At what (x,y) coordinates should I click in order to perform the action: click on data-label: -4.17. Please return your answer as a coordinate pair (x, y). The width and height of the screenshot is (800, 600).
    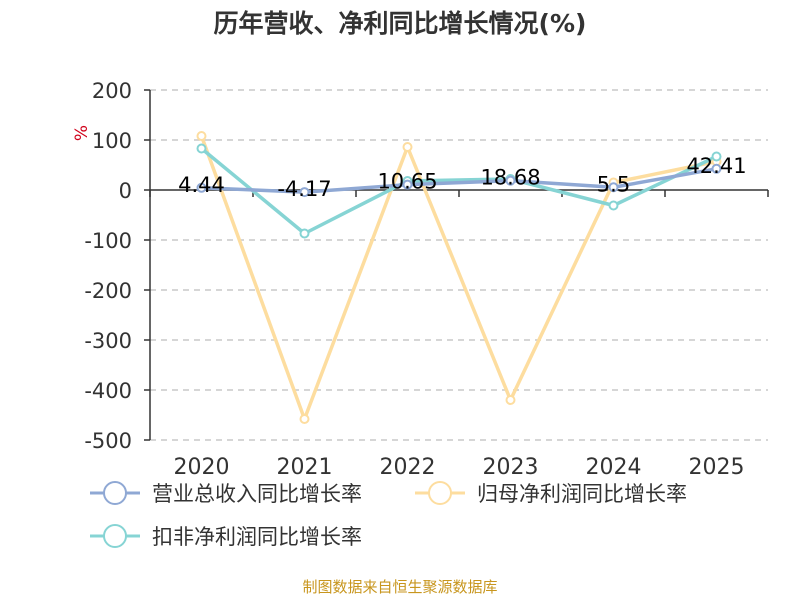
    Looking at the image, I should click on (304, 189).